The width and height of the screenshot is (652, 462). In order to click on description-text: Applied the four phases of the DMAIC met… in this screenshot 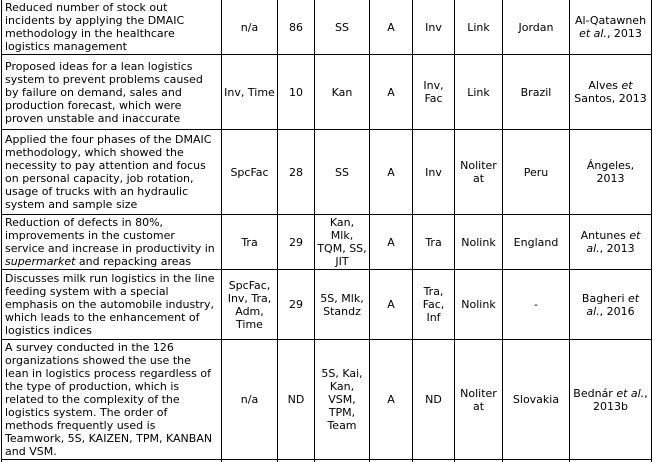, I will do `click(108, 172)`.